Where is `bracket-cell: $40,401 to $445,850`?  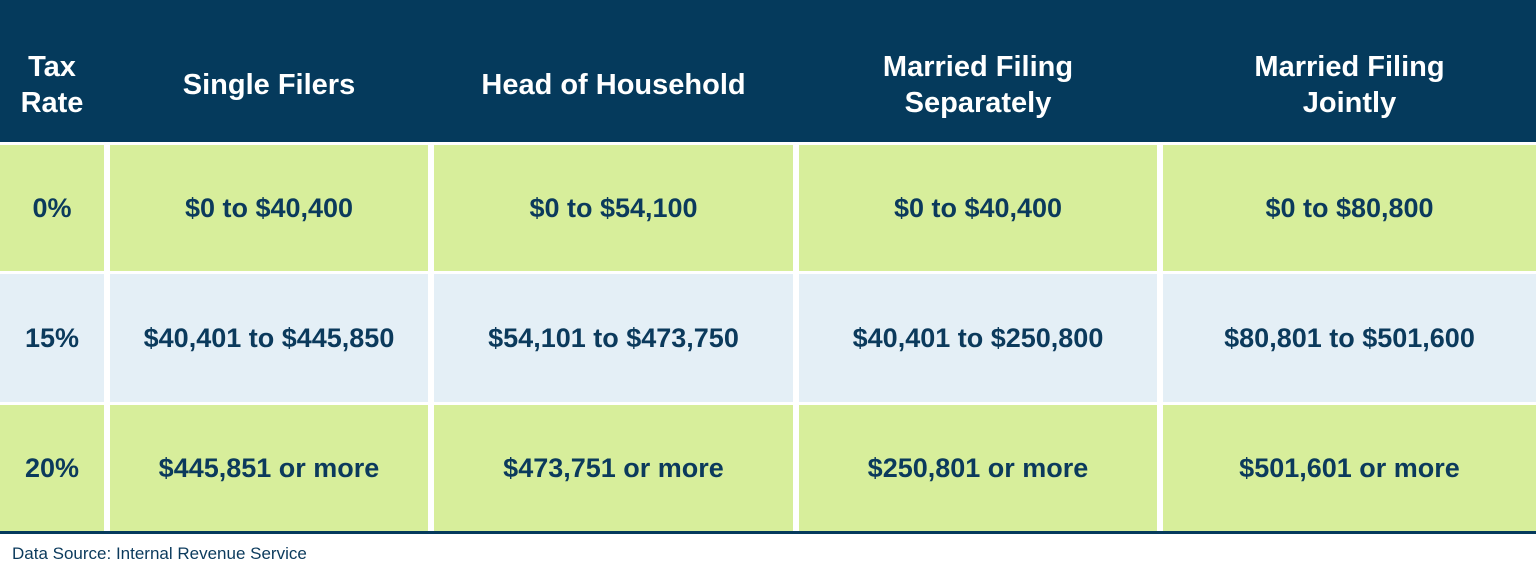
bracket-cell: $40,401 to $445,850 is located at coordinates (269, 338).